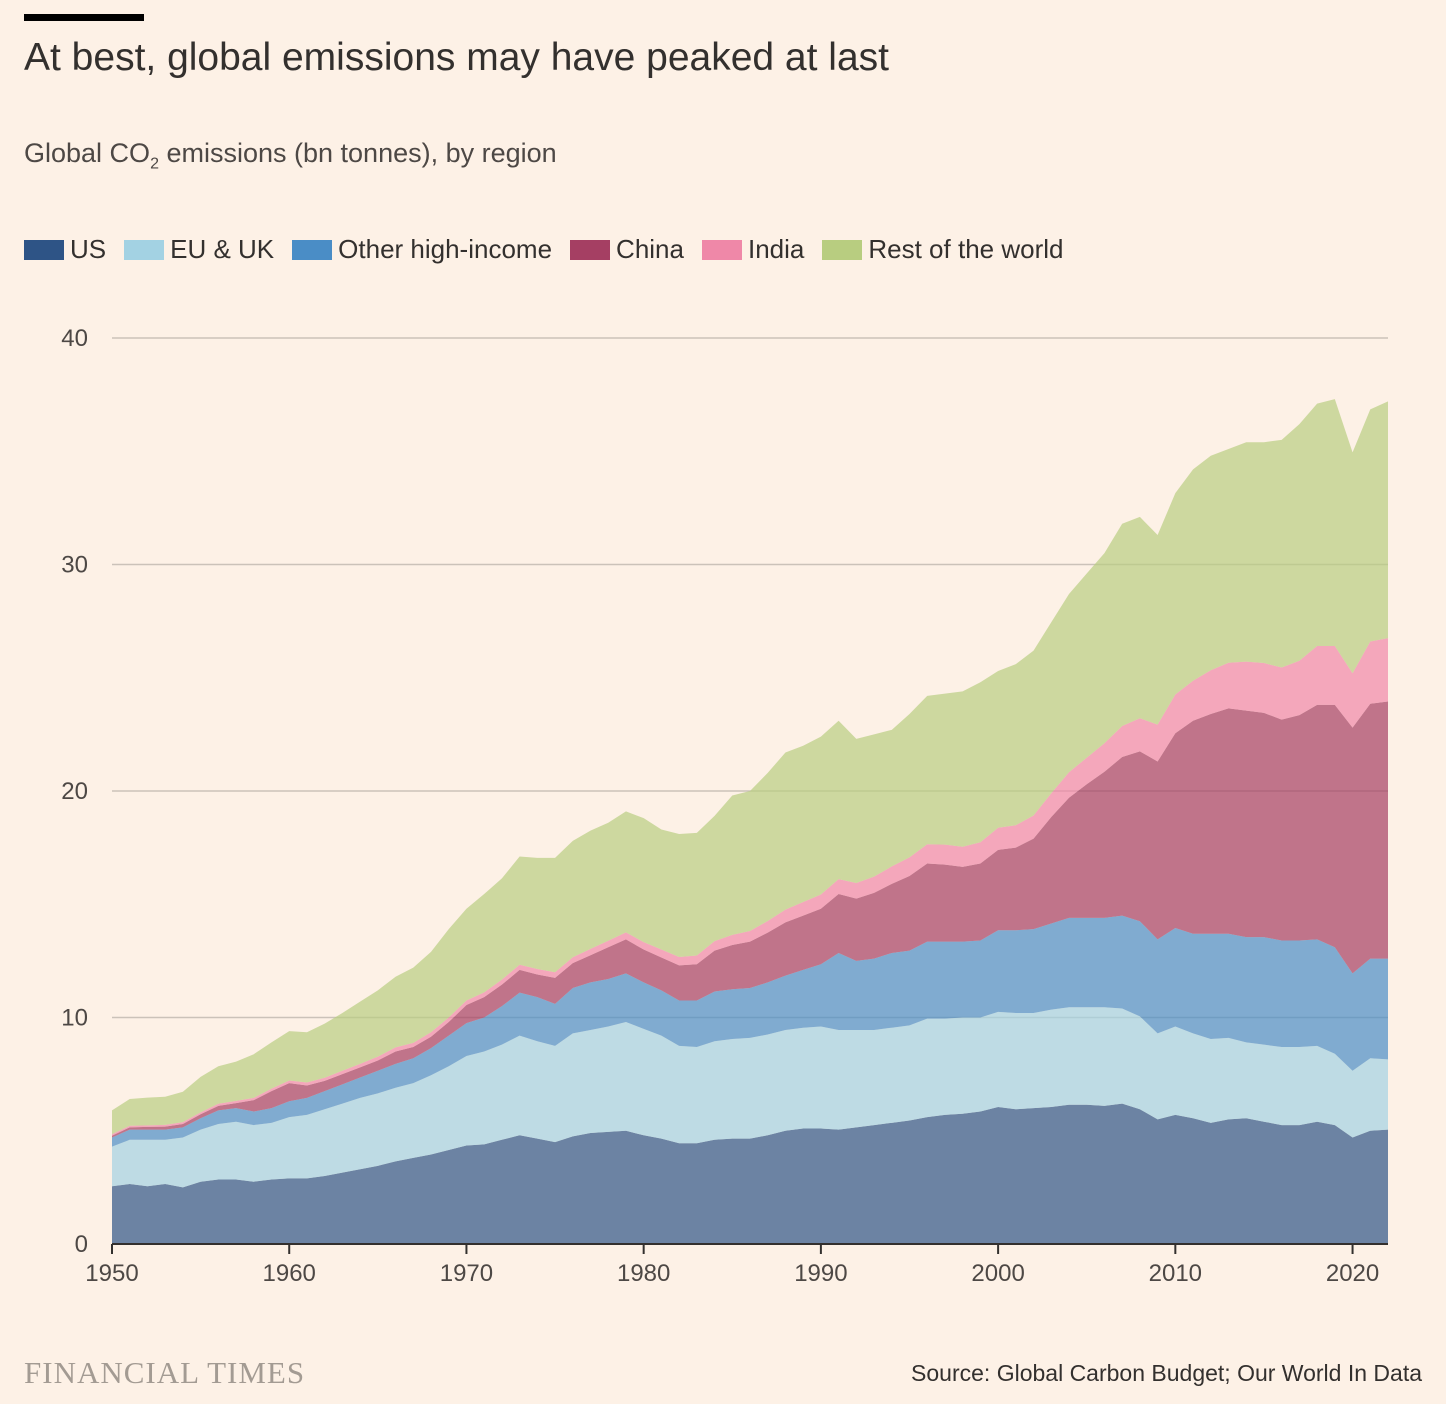 This screenshot has height=1404, width=1446. I want to click on ft-logo: FINANCIAL TIMES, so click(165, 1372).